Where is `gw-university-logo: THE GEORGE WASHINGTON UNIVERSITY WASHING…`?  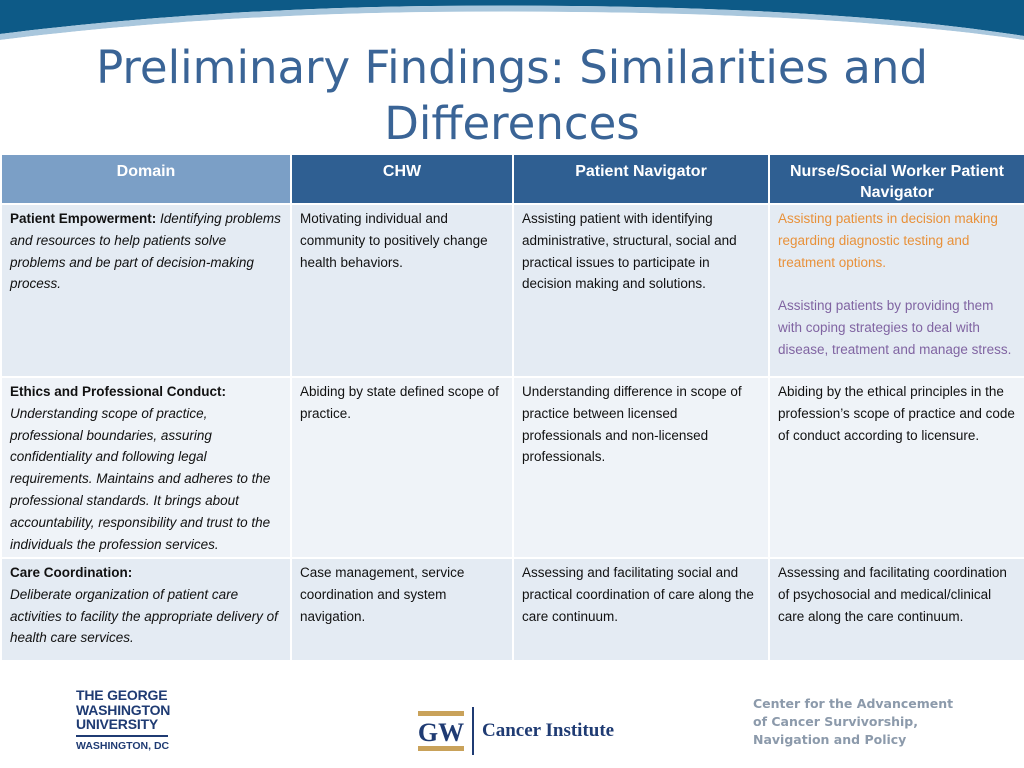 gw-university-logo: THE GEORGE WASHINGTON UNIVERSITY WASHING… is located at coordinates (123, 720).